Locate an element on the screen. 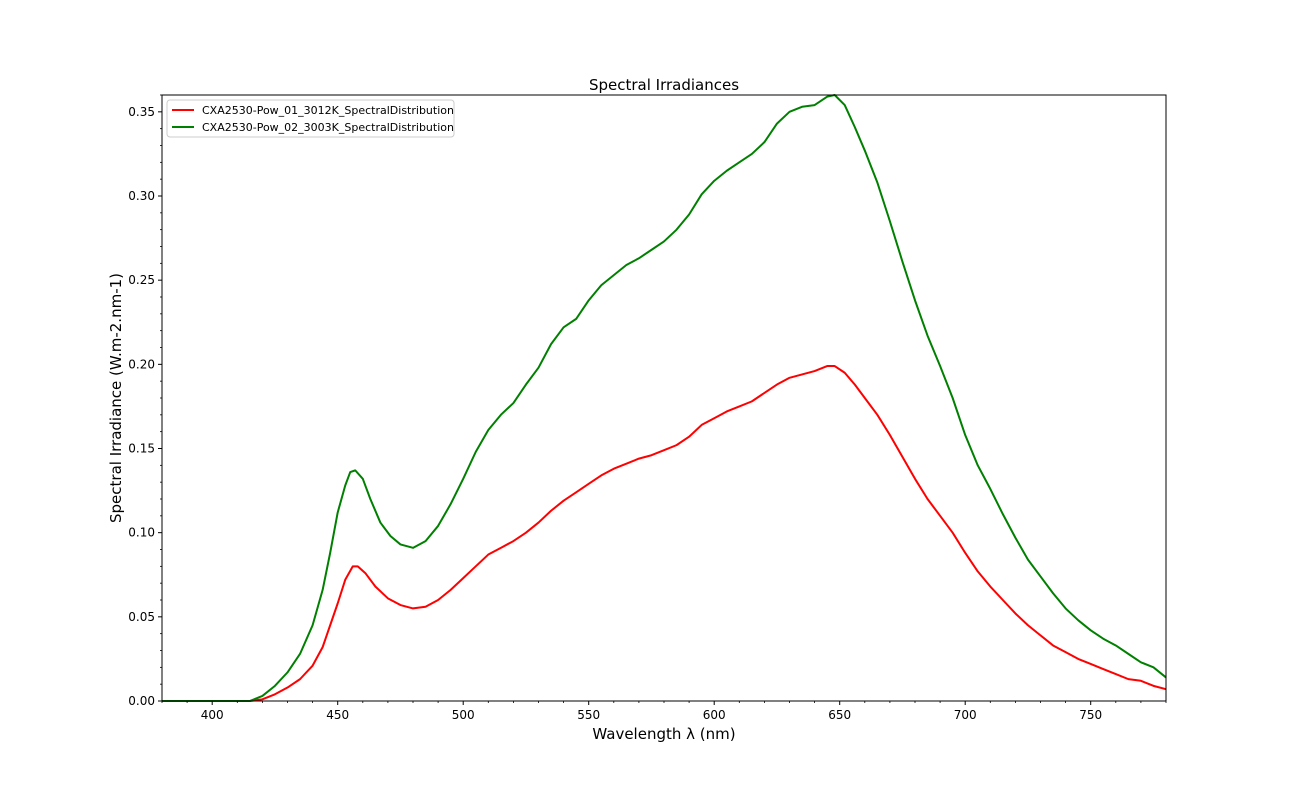 This screenshot has height=800, width=1296. x-tick-label: 500 is located at coordinates (463, 715).